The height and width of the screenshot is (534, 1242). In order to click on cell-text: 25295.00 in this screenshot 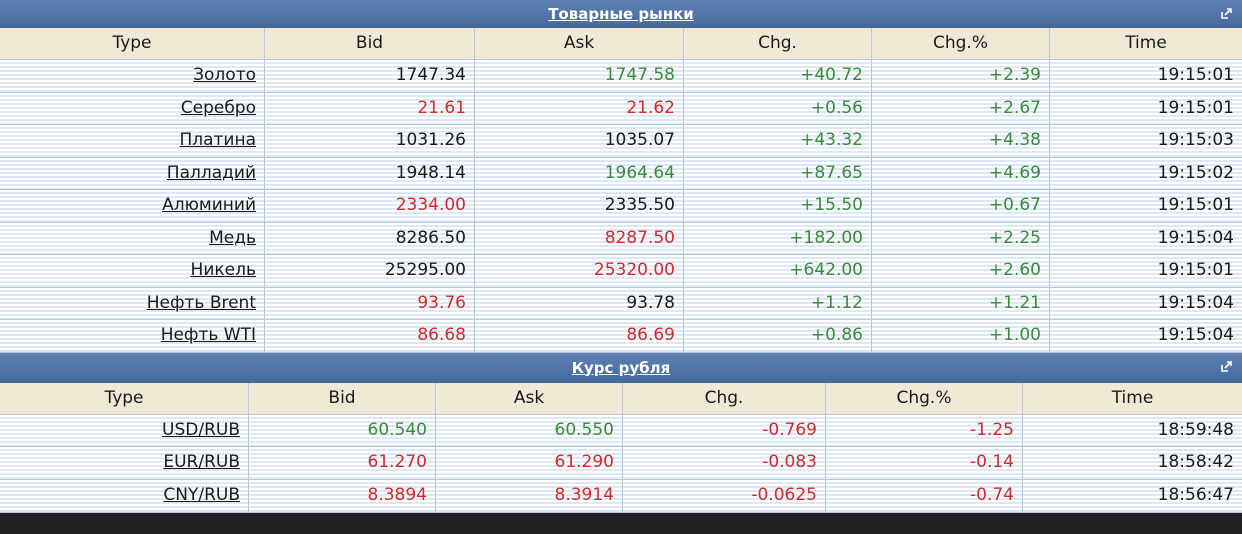, I will do `click(425, 270)`.